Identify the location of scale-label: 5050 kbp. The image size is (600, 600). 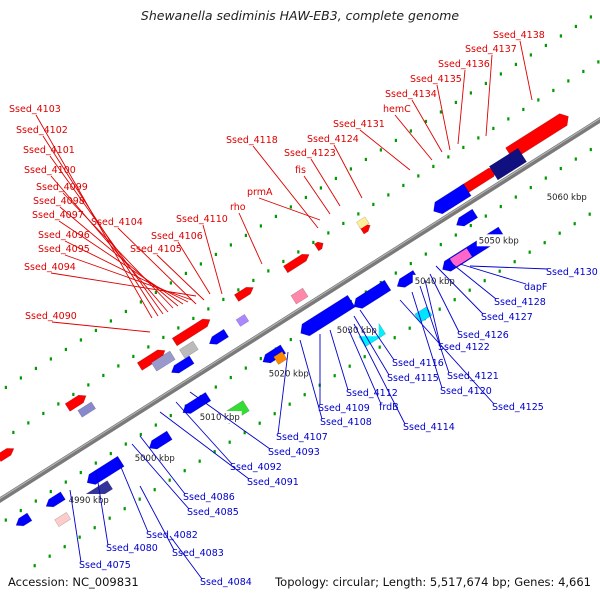
(499, 241).